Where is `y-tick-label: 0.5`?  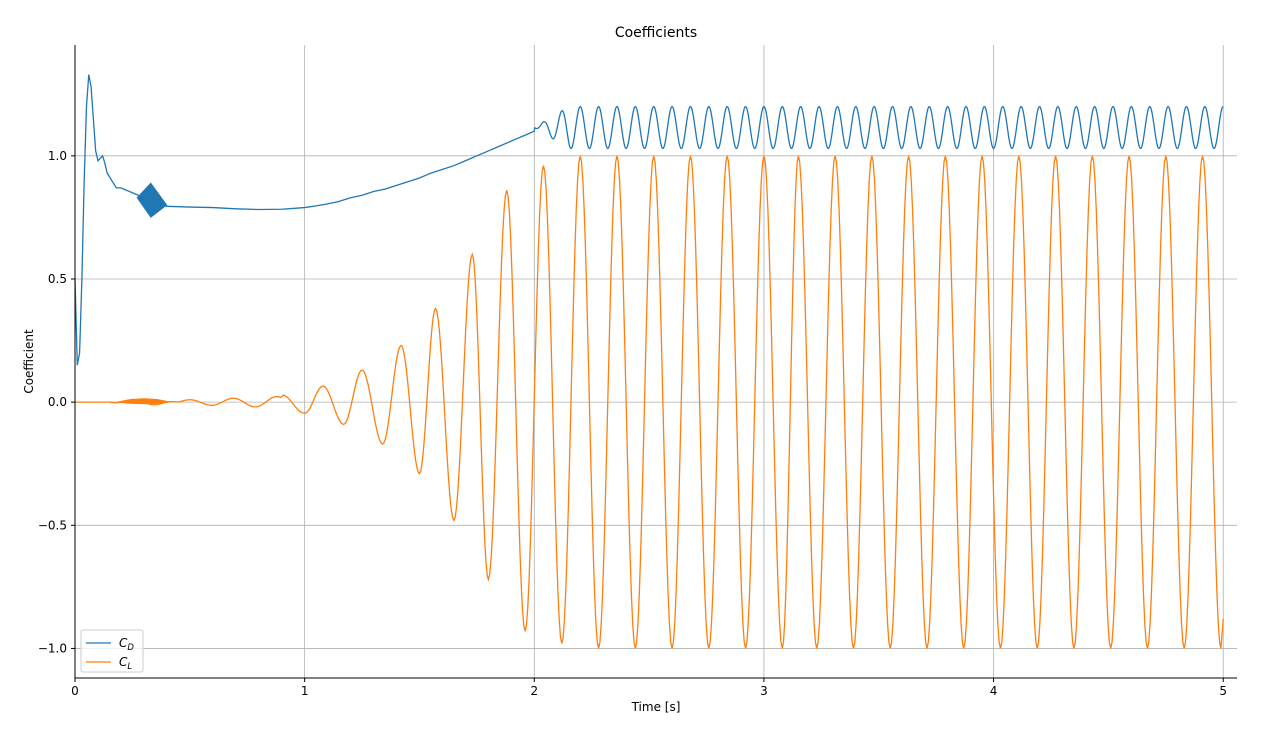 y-tick-label: 0.5 is located at coordinates (57, 279).